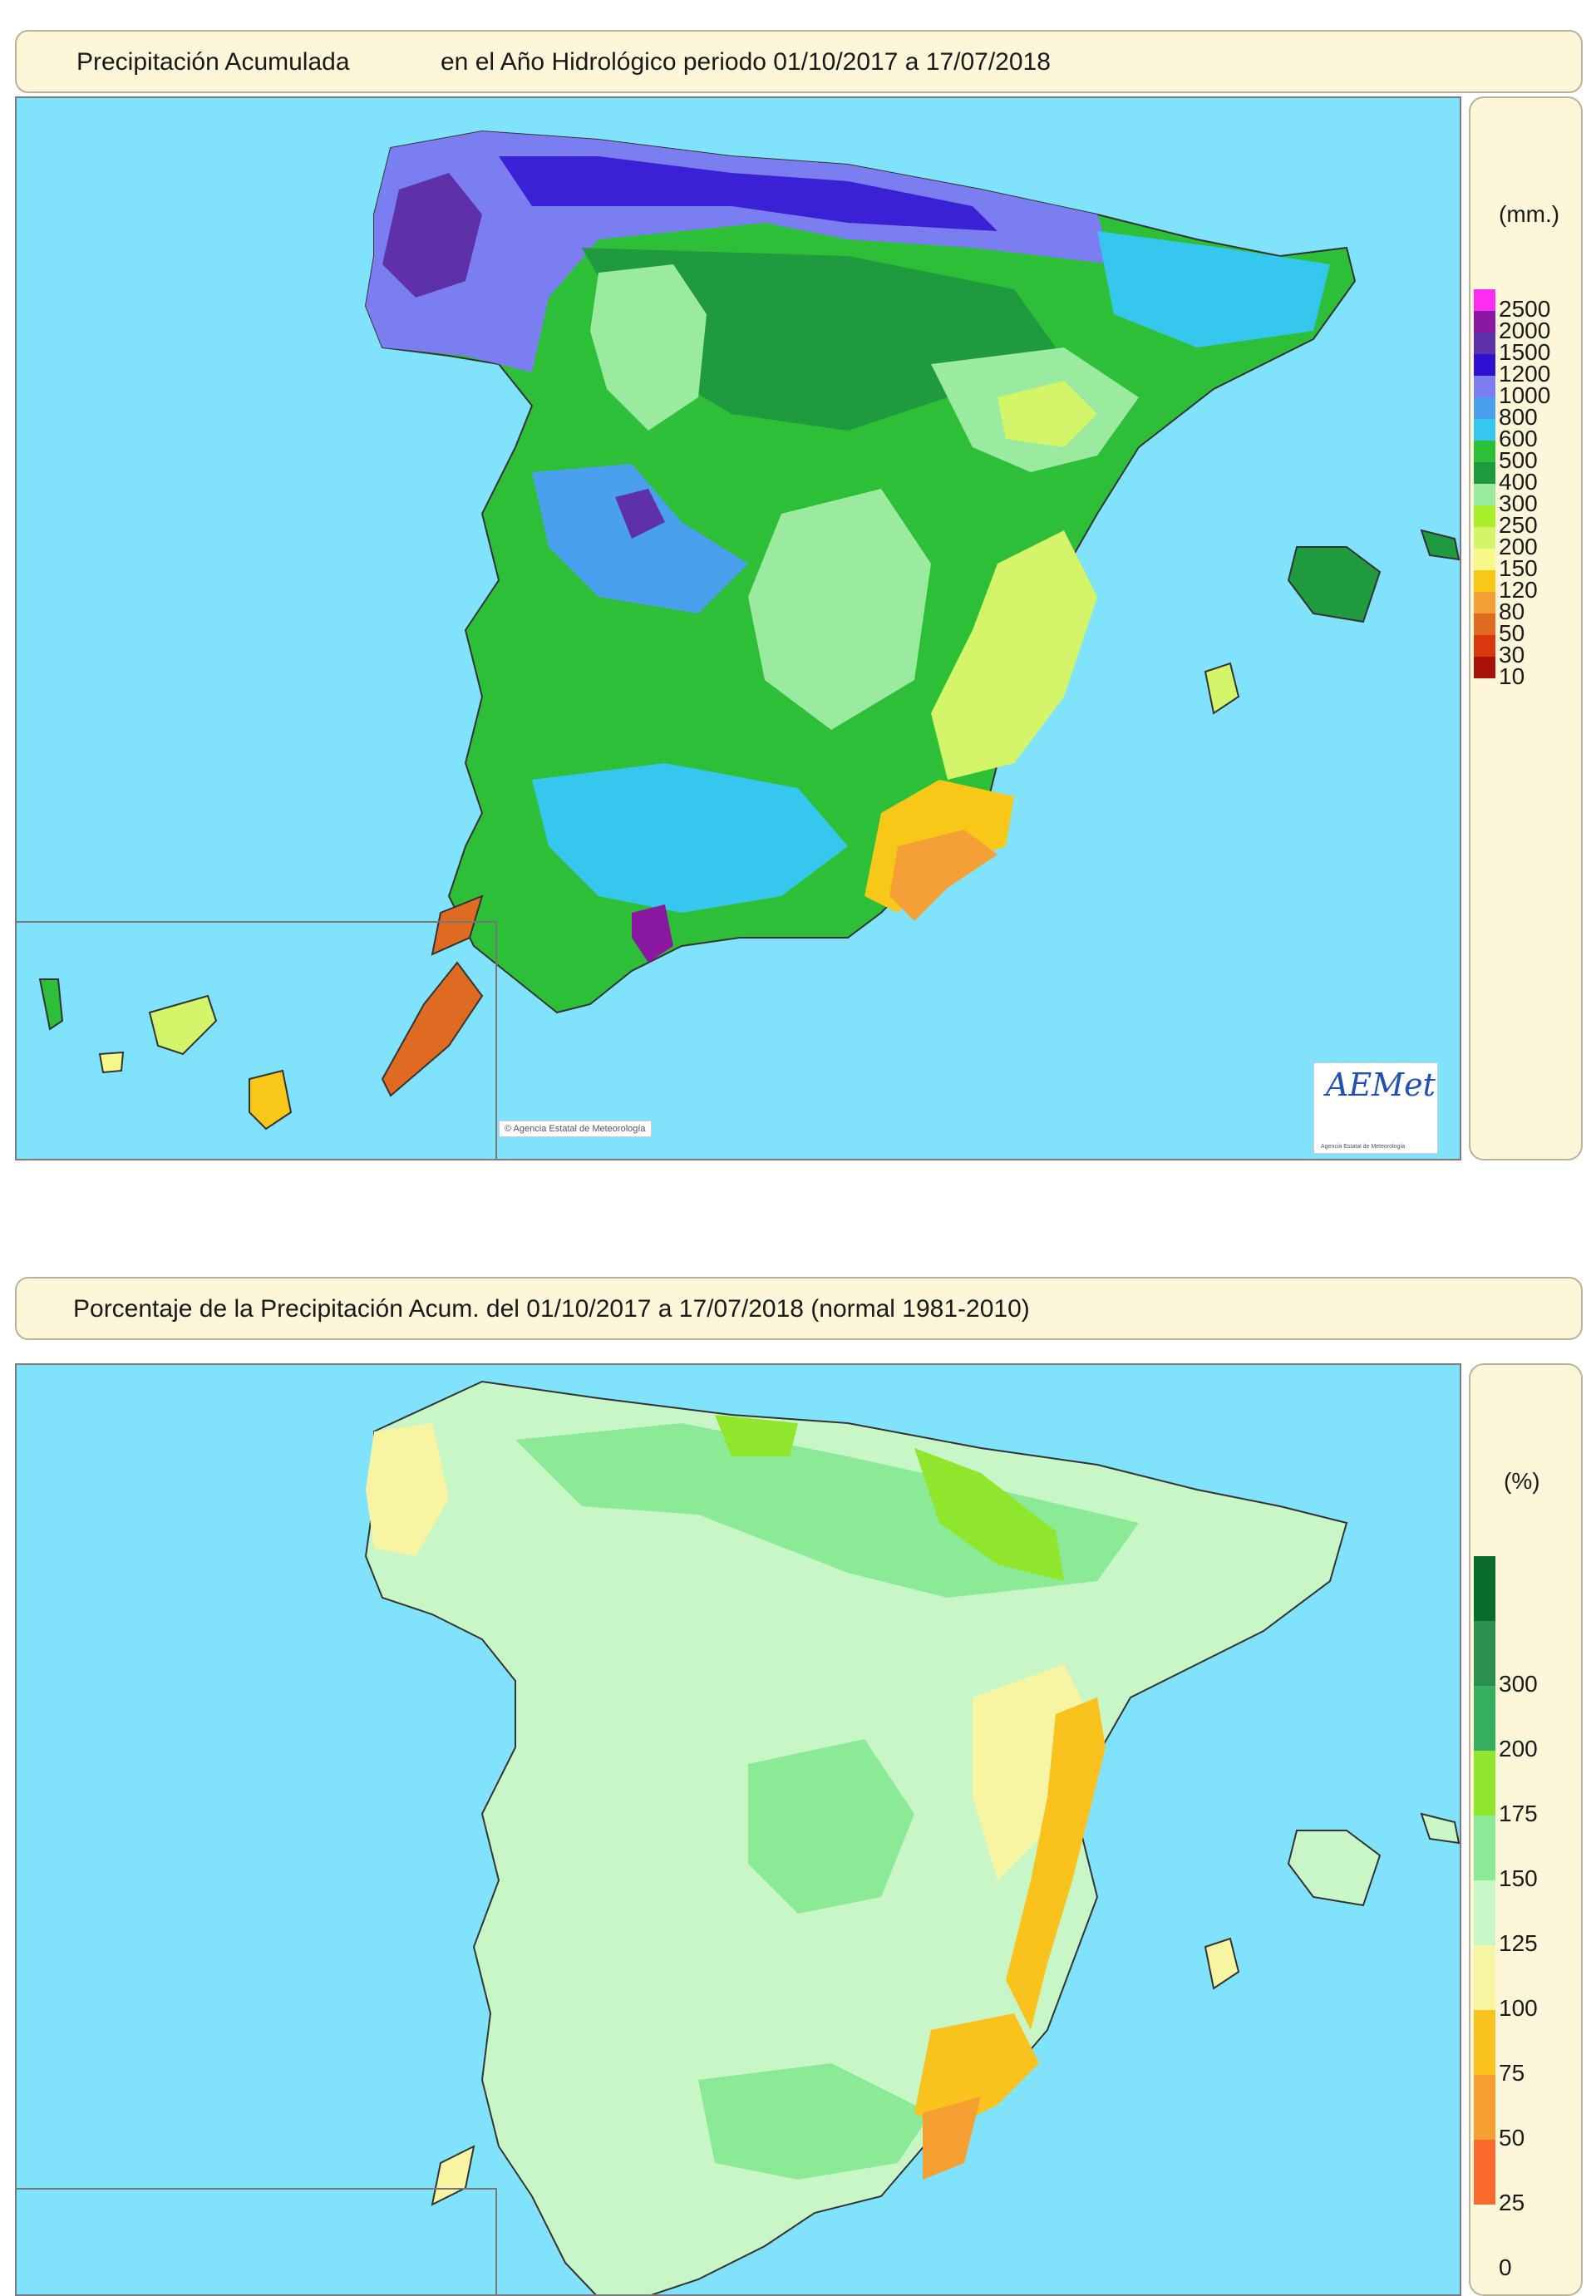  What do you see at coordinates (1222, 688) in the screenshot?
I see `ibiza-island` at bounding box center [1222, 688].